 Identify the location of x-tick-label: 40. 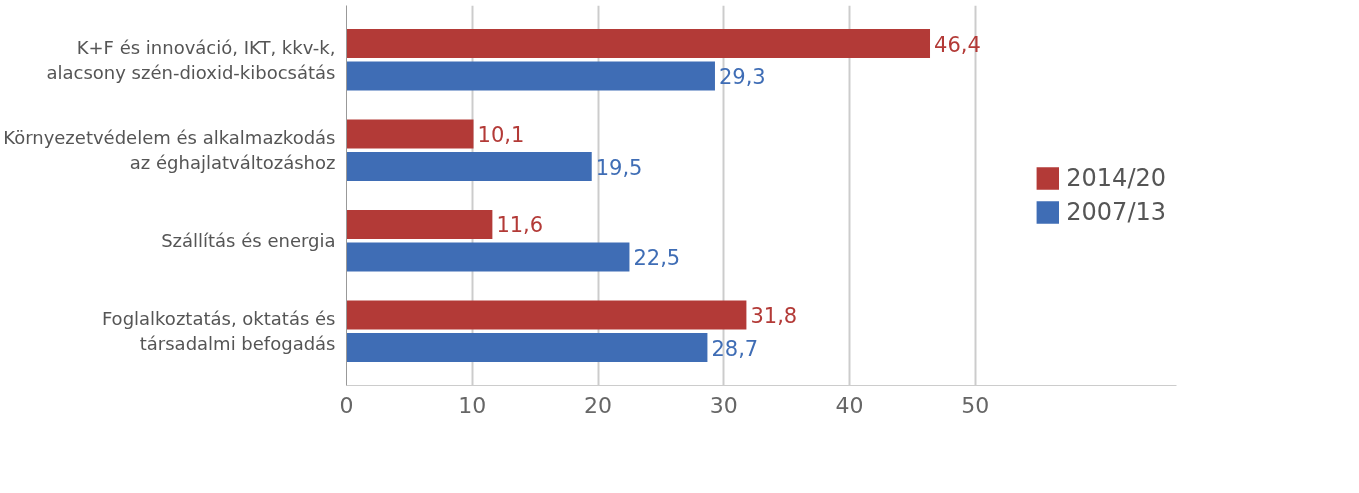
(849, 405).